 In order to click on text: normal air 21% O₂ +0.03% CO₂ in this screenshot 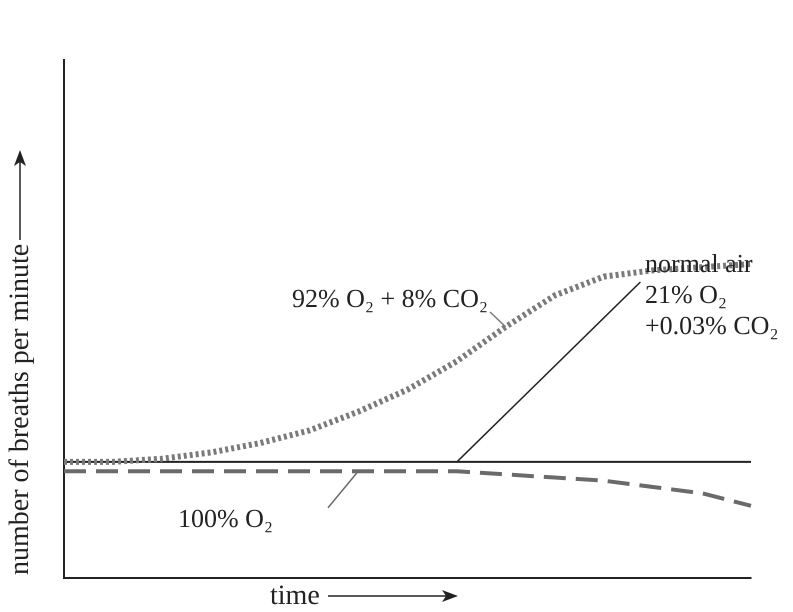, I will do `click(712, 294)`.